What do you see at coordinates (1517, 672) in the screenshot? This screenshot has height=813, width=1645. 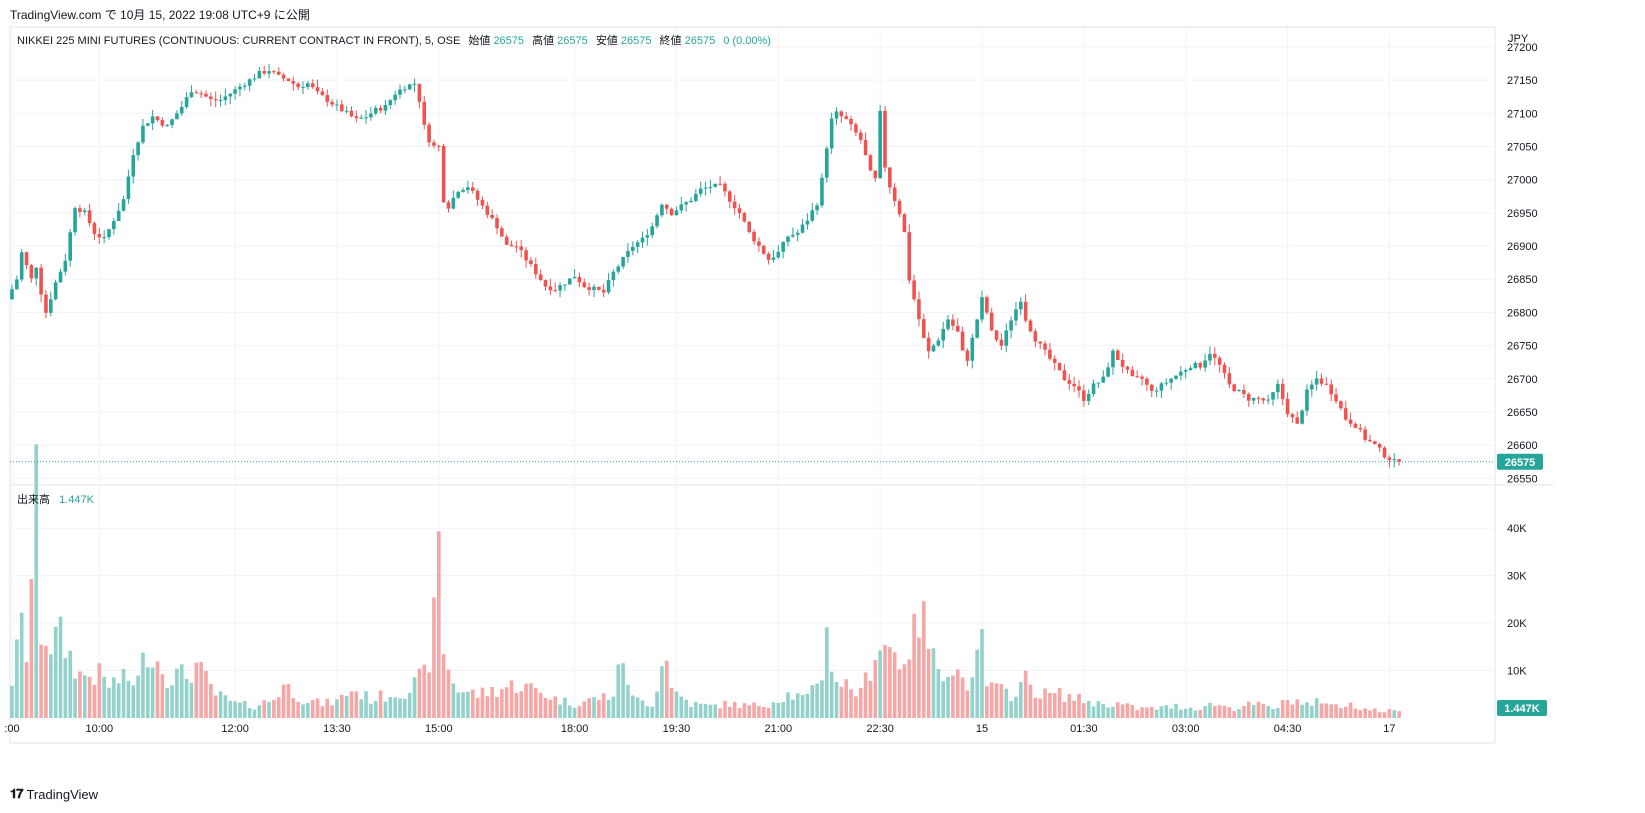 I see `volume-tick-label: 10K` at bounding box center [1517, 672].